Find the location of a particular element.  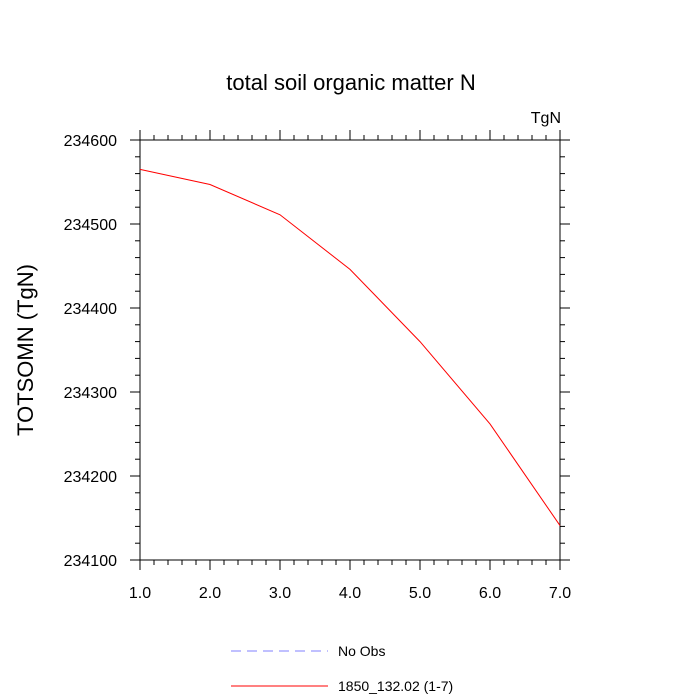

y-tick-label: 234200 is located at coordinates (90, 477).